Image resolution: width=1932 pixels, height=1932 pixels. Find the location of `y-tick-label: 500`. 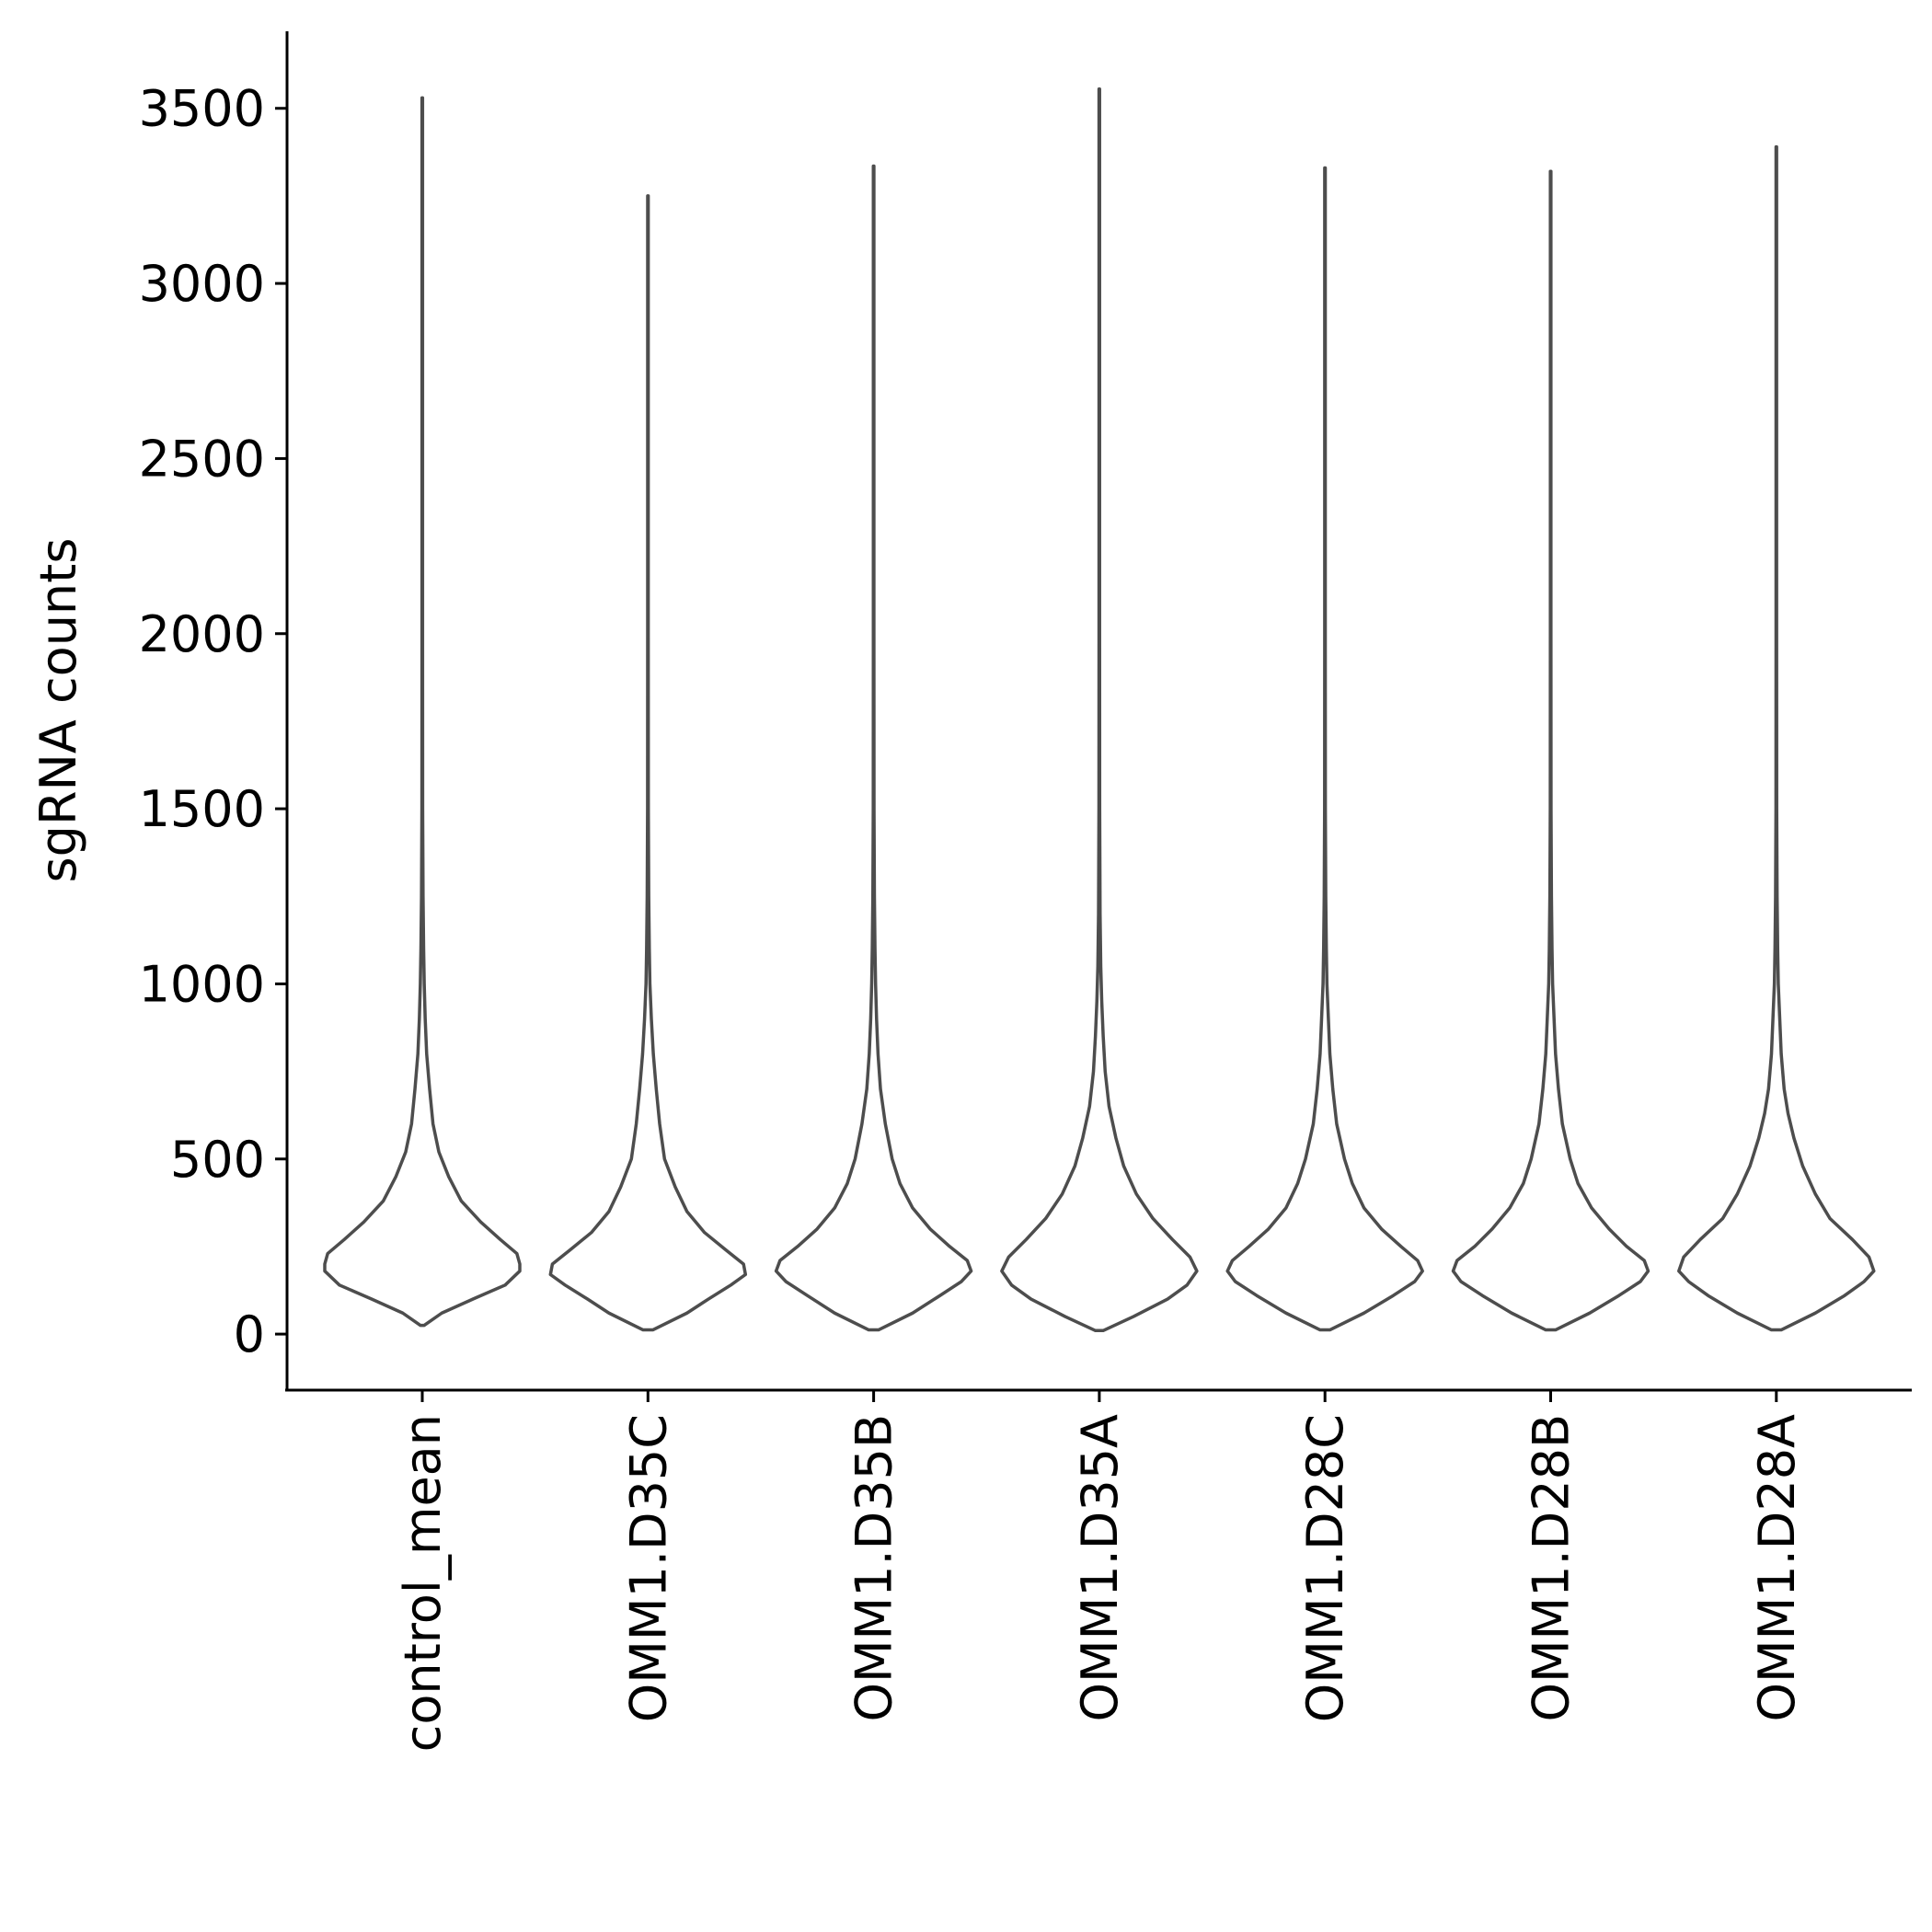

y-tick-label: 500 is located at coordinates (217, 1160).